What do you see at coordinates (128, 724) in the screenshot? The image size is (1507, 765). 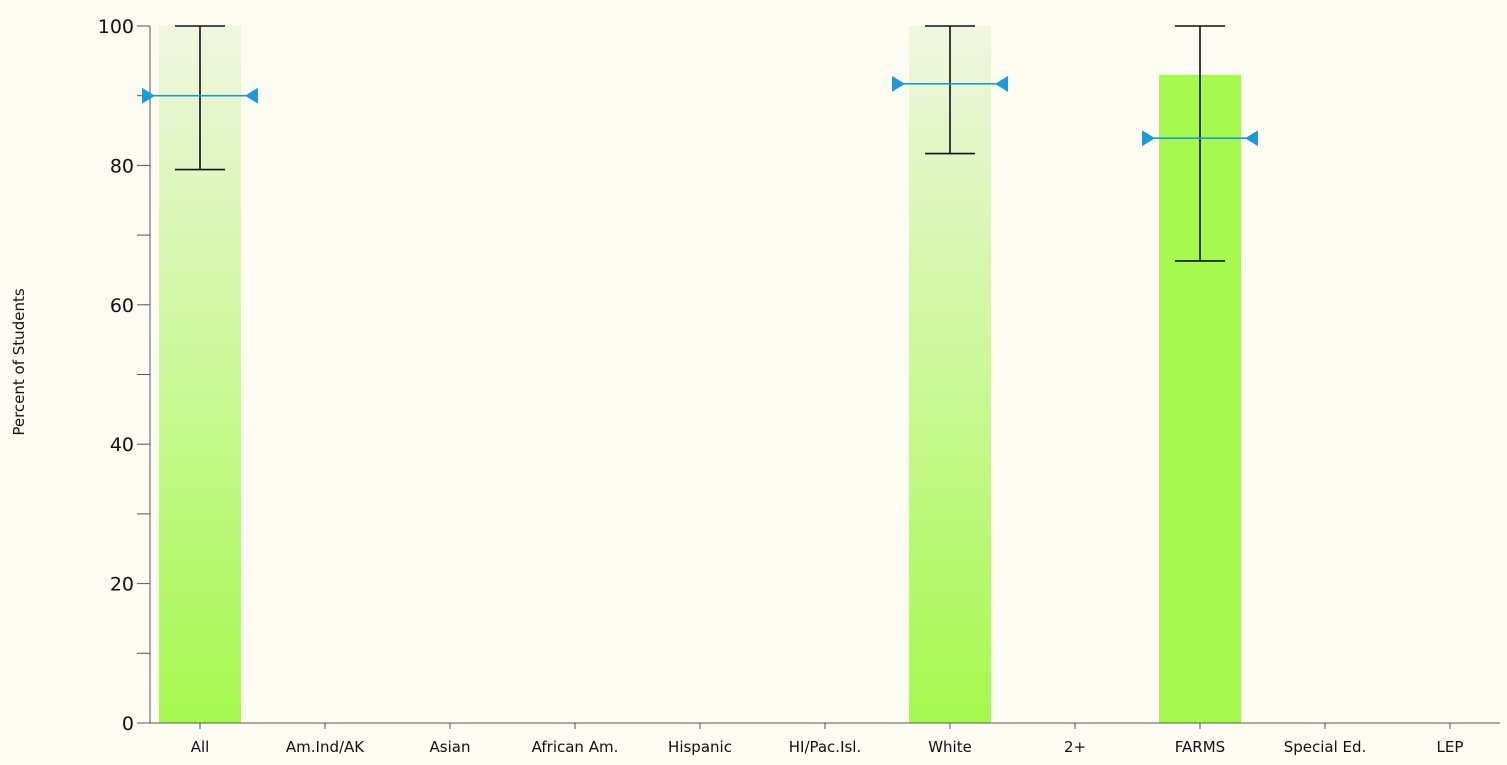 I see `y-tick-label: 0` at bounding box center [128, 724].